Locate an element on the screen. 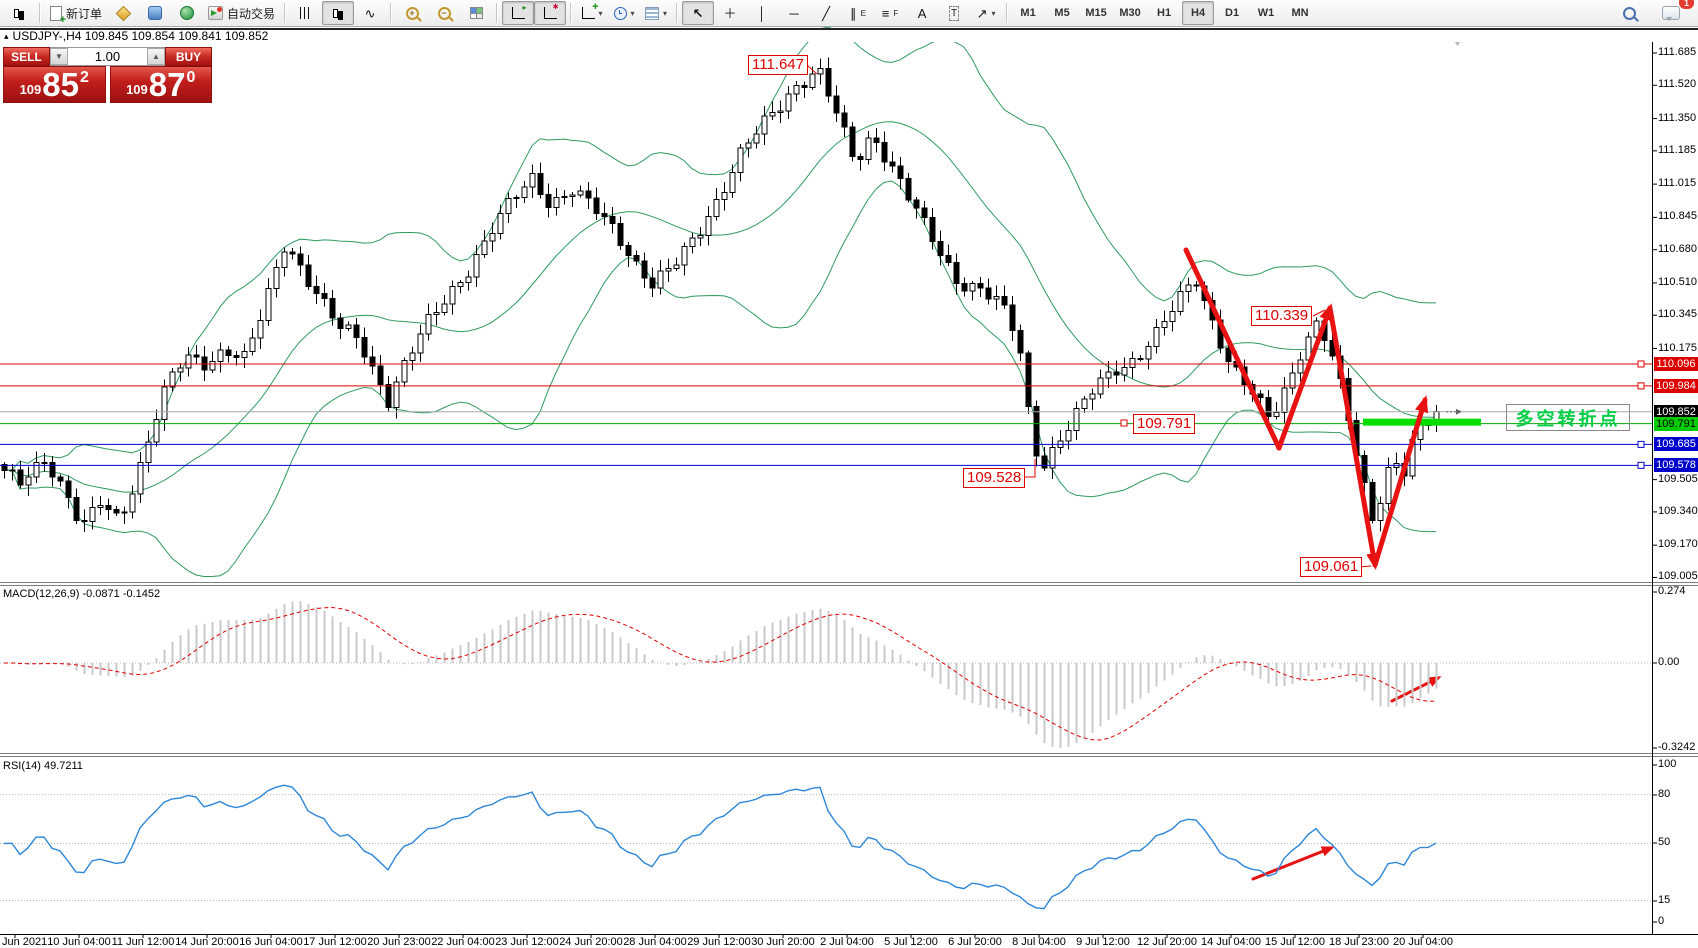 The height and width of the screenshot is (948, 1698). time-axis-label: 8 Jul 04:00 is located at coordinates (1039, 942).